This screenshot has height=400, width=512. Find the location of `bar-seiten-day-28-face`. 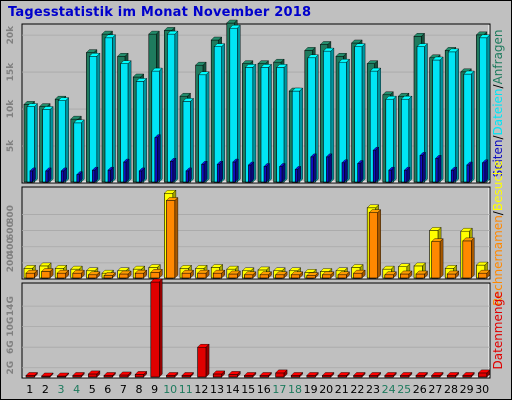

bar-seiten-day-28-face is located at coordinates (452, 176).